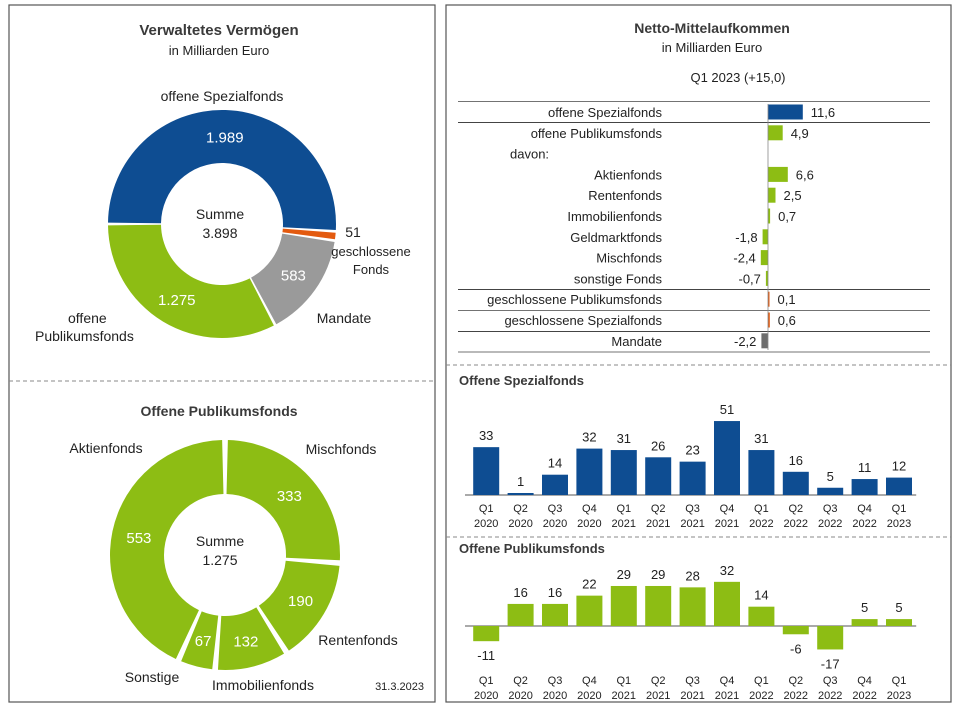 The width and height of the screenshot is (960, 711). I want to click on outer-label-offene-spezialfonds: offene Spezialfonds, so click(222, 96).